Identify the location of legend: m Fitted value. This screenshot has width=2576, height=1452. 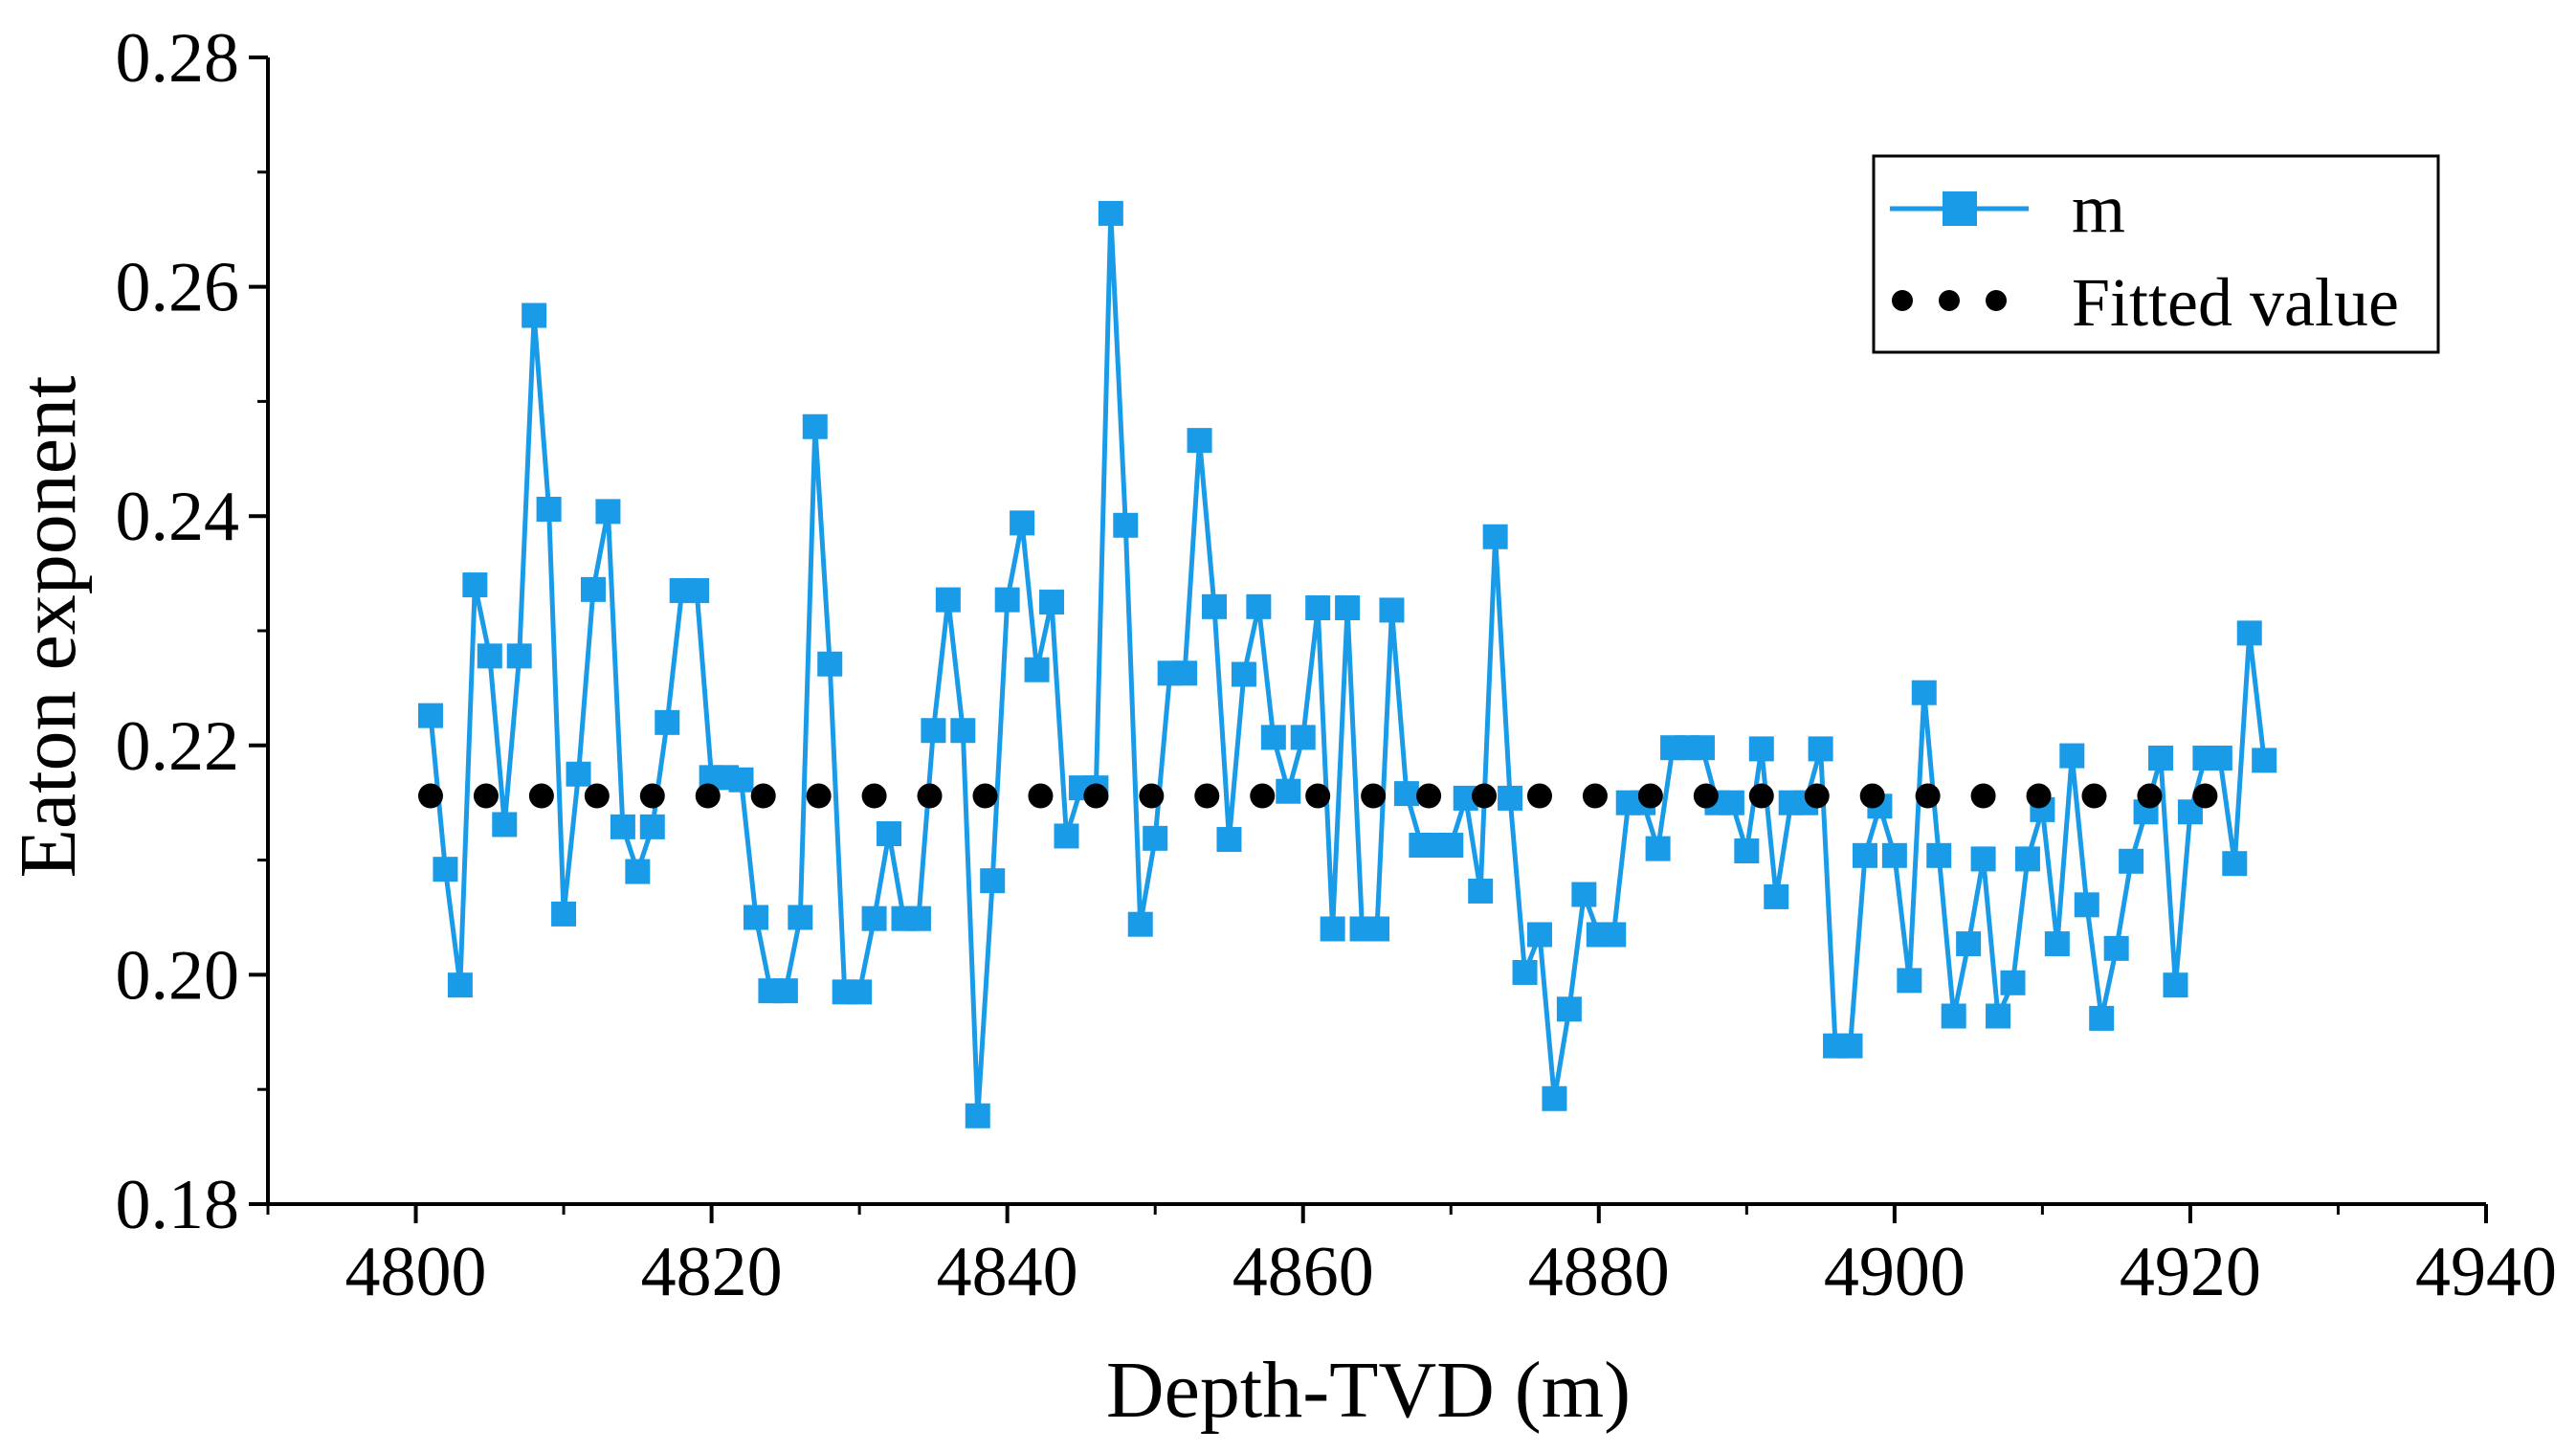
(2156, 254).